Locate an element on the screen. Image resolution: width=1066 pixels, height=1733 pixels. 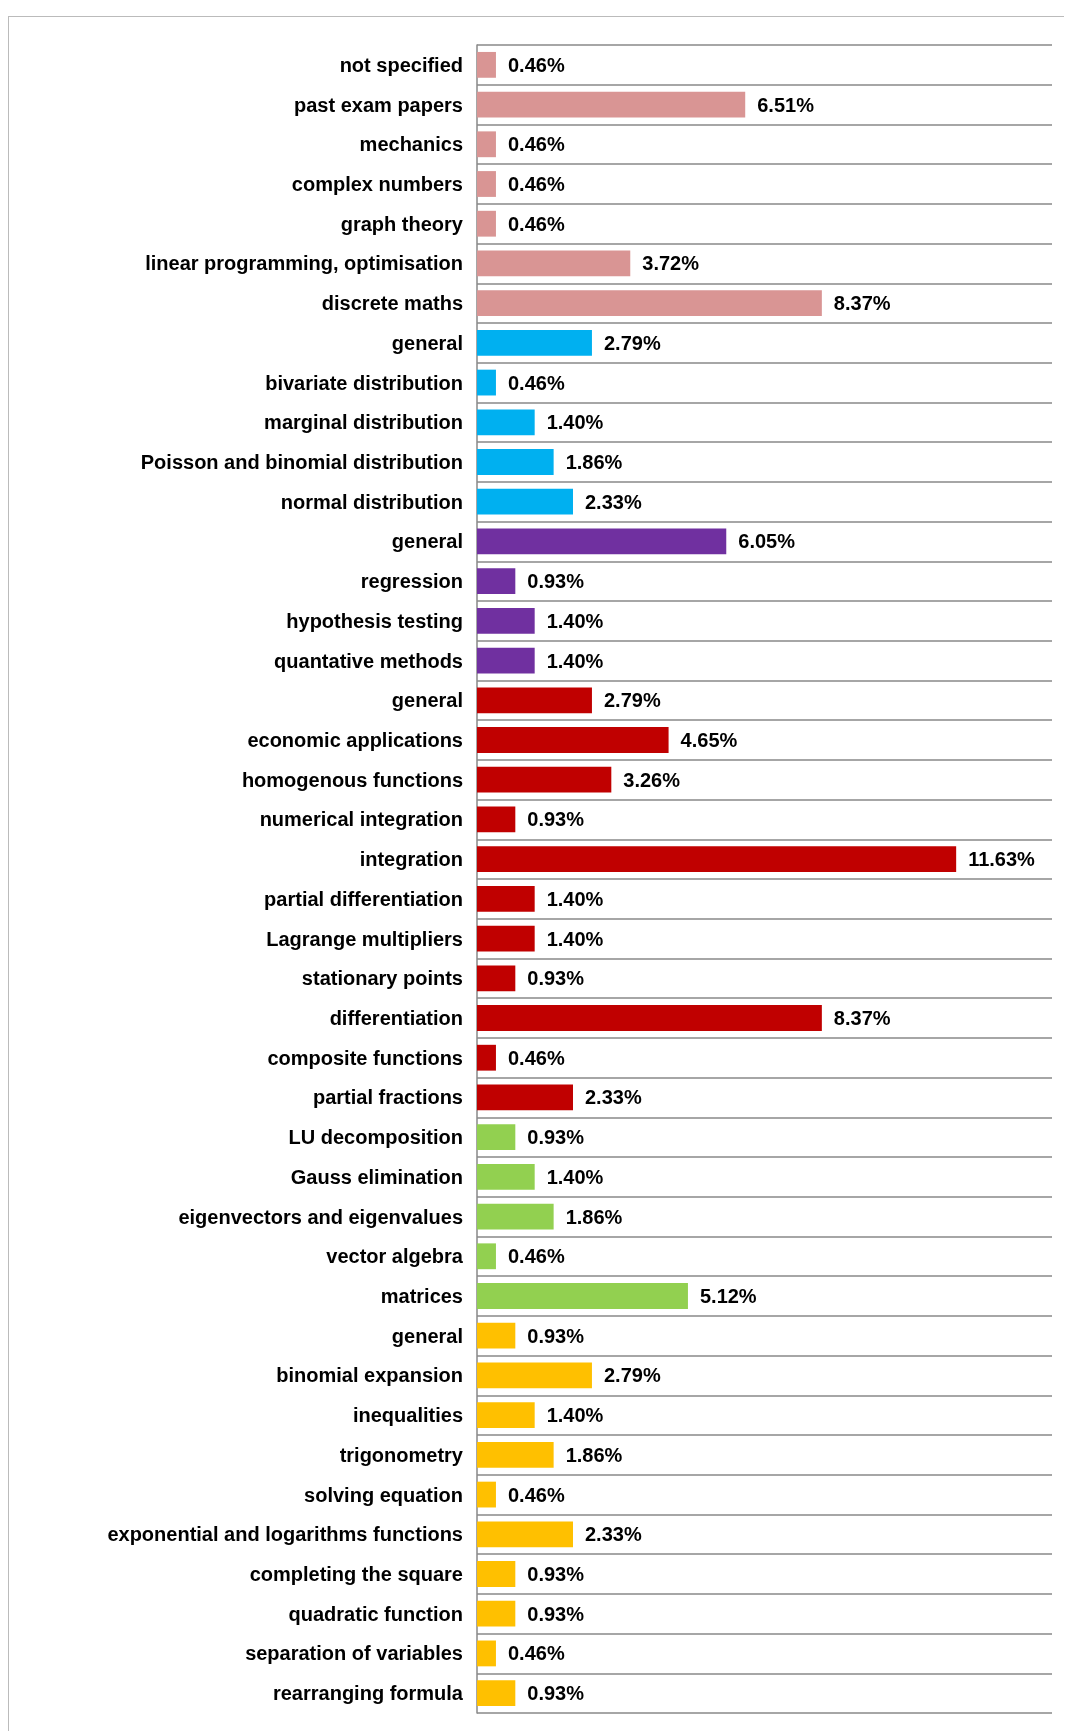
y-tick-label: marginal distribution is located at coordinates (363, 422).